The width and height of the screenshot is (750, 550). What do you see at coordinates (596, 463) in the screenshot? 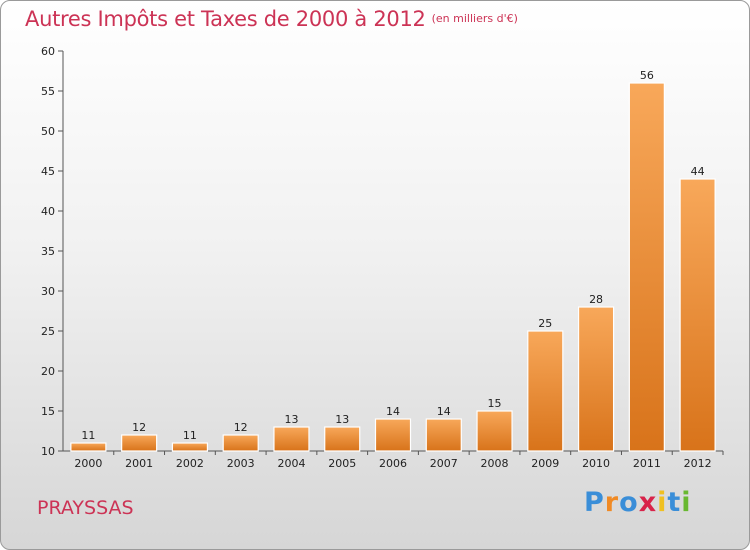
I see `x-tick-label: 2010` at bounding box center [596, 463].